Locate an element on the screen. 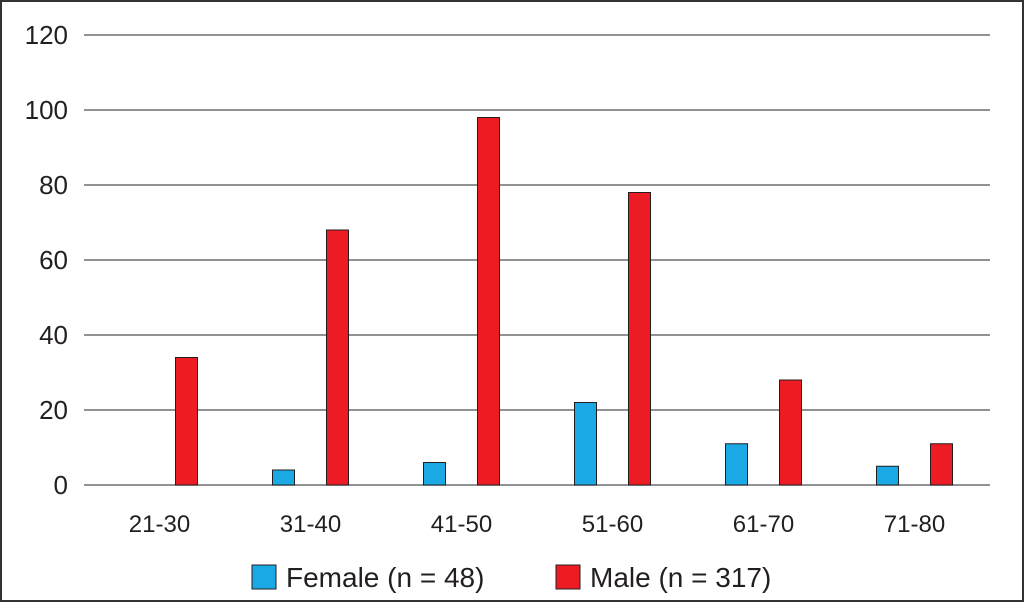  y-tick-label: 80 is located at coordinates (53, 185).